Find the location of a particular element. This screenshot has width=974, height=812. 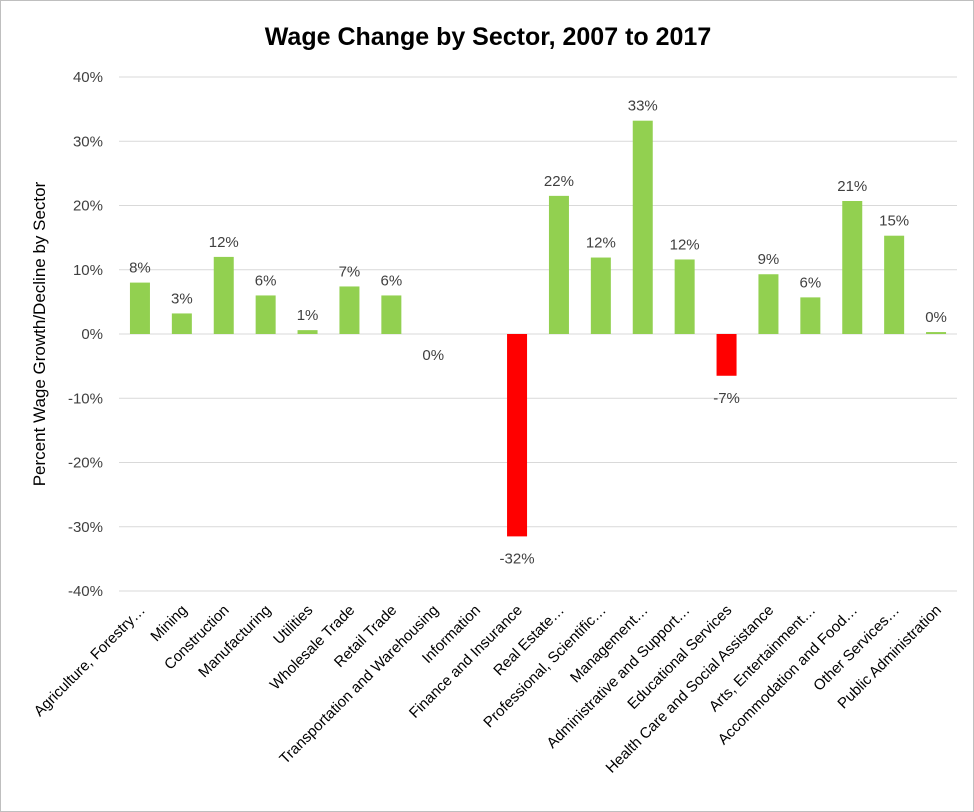

data-label: 7% is located at coordinates (350, 271).